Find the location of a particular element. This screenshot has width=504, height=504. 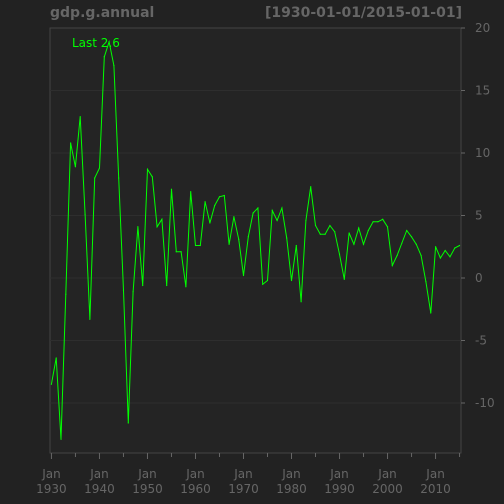

y-tick-label: 5 is located at coordinates (479, 216).